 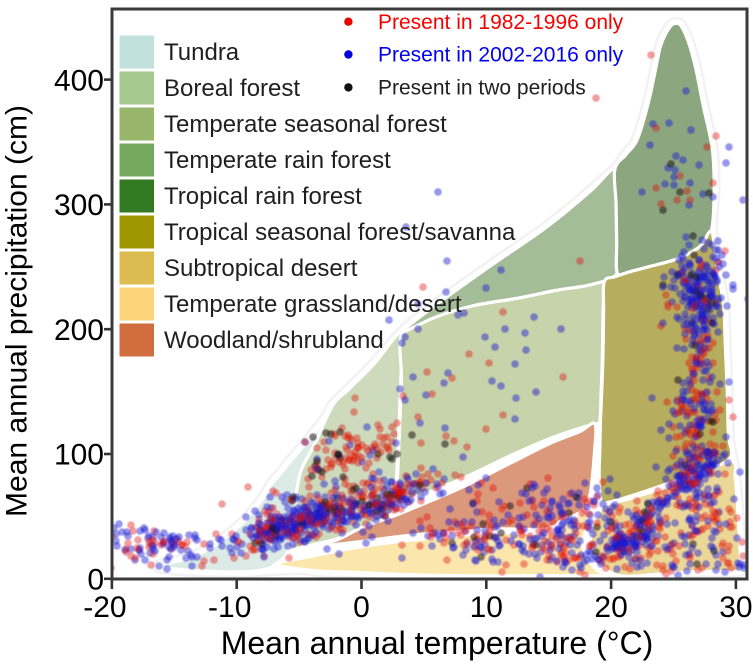 I want to click on svg-text: Present in two periods, so click(x=482, y=88).